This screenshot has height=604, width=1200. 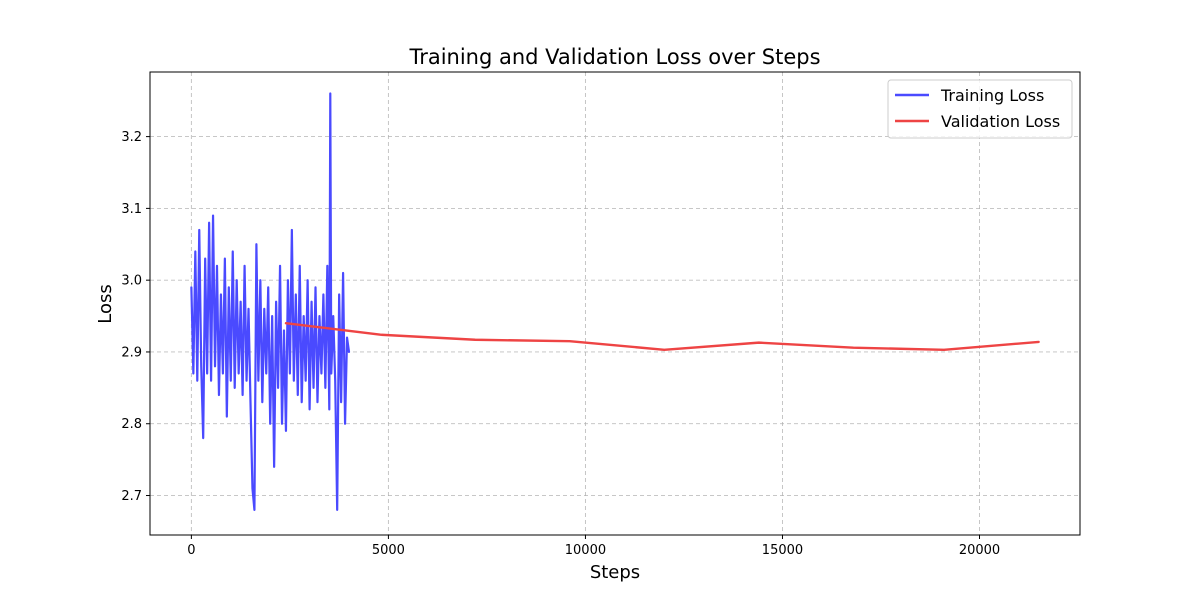 What do you see at coordinates (782, 550) in the screenshot?
I see `x-tick-label: 15000` at bounding box center [782, 550].